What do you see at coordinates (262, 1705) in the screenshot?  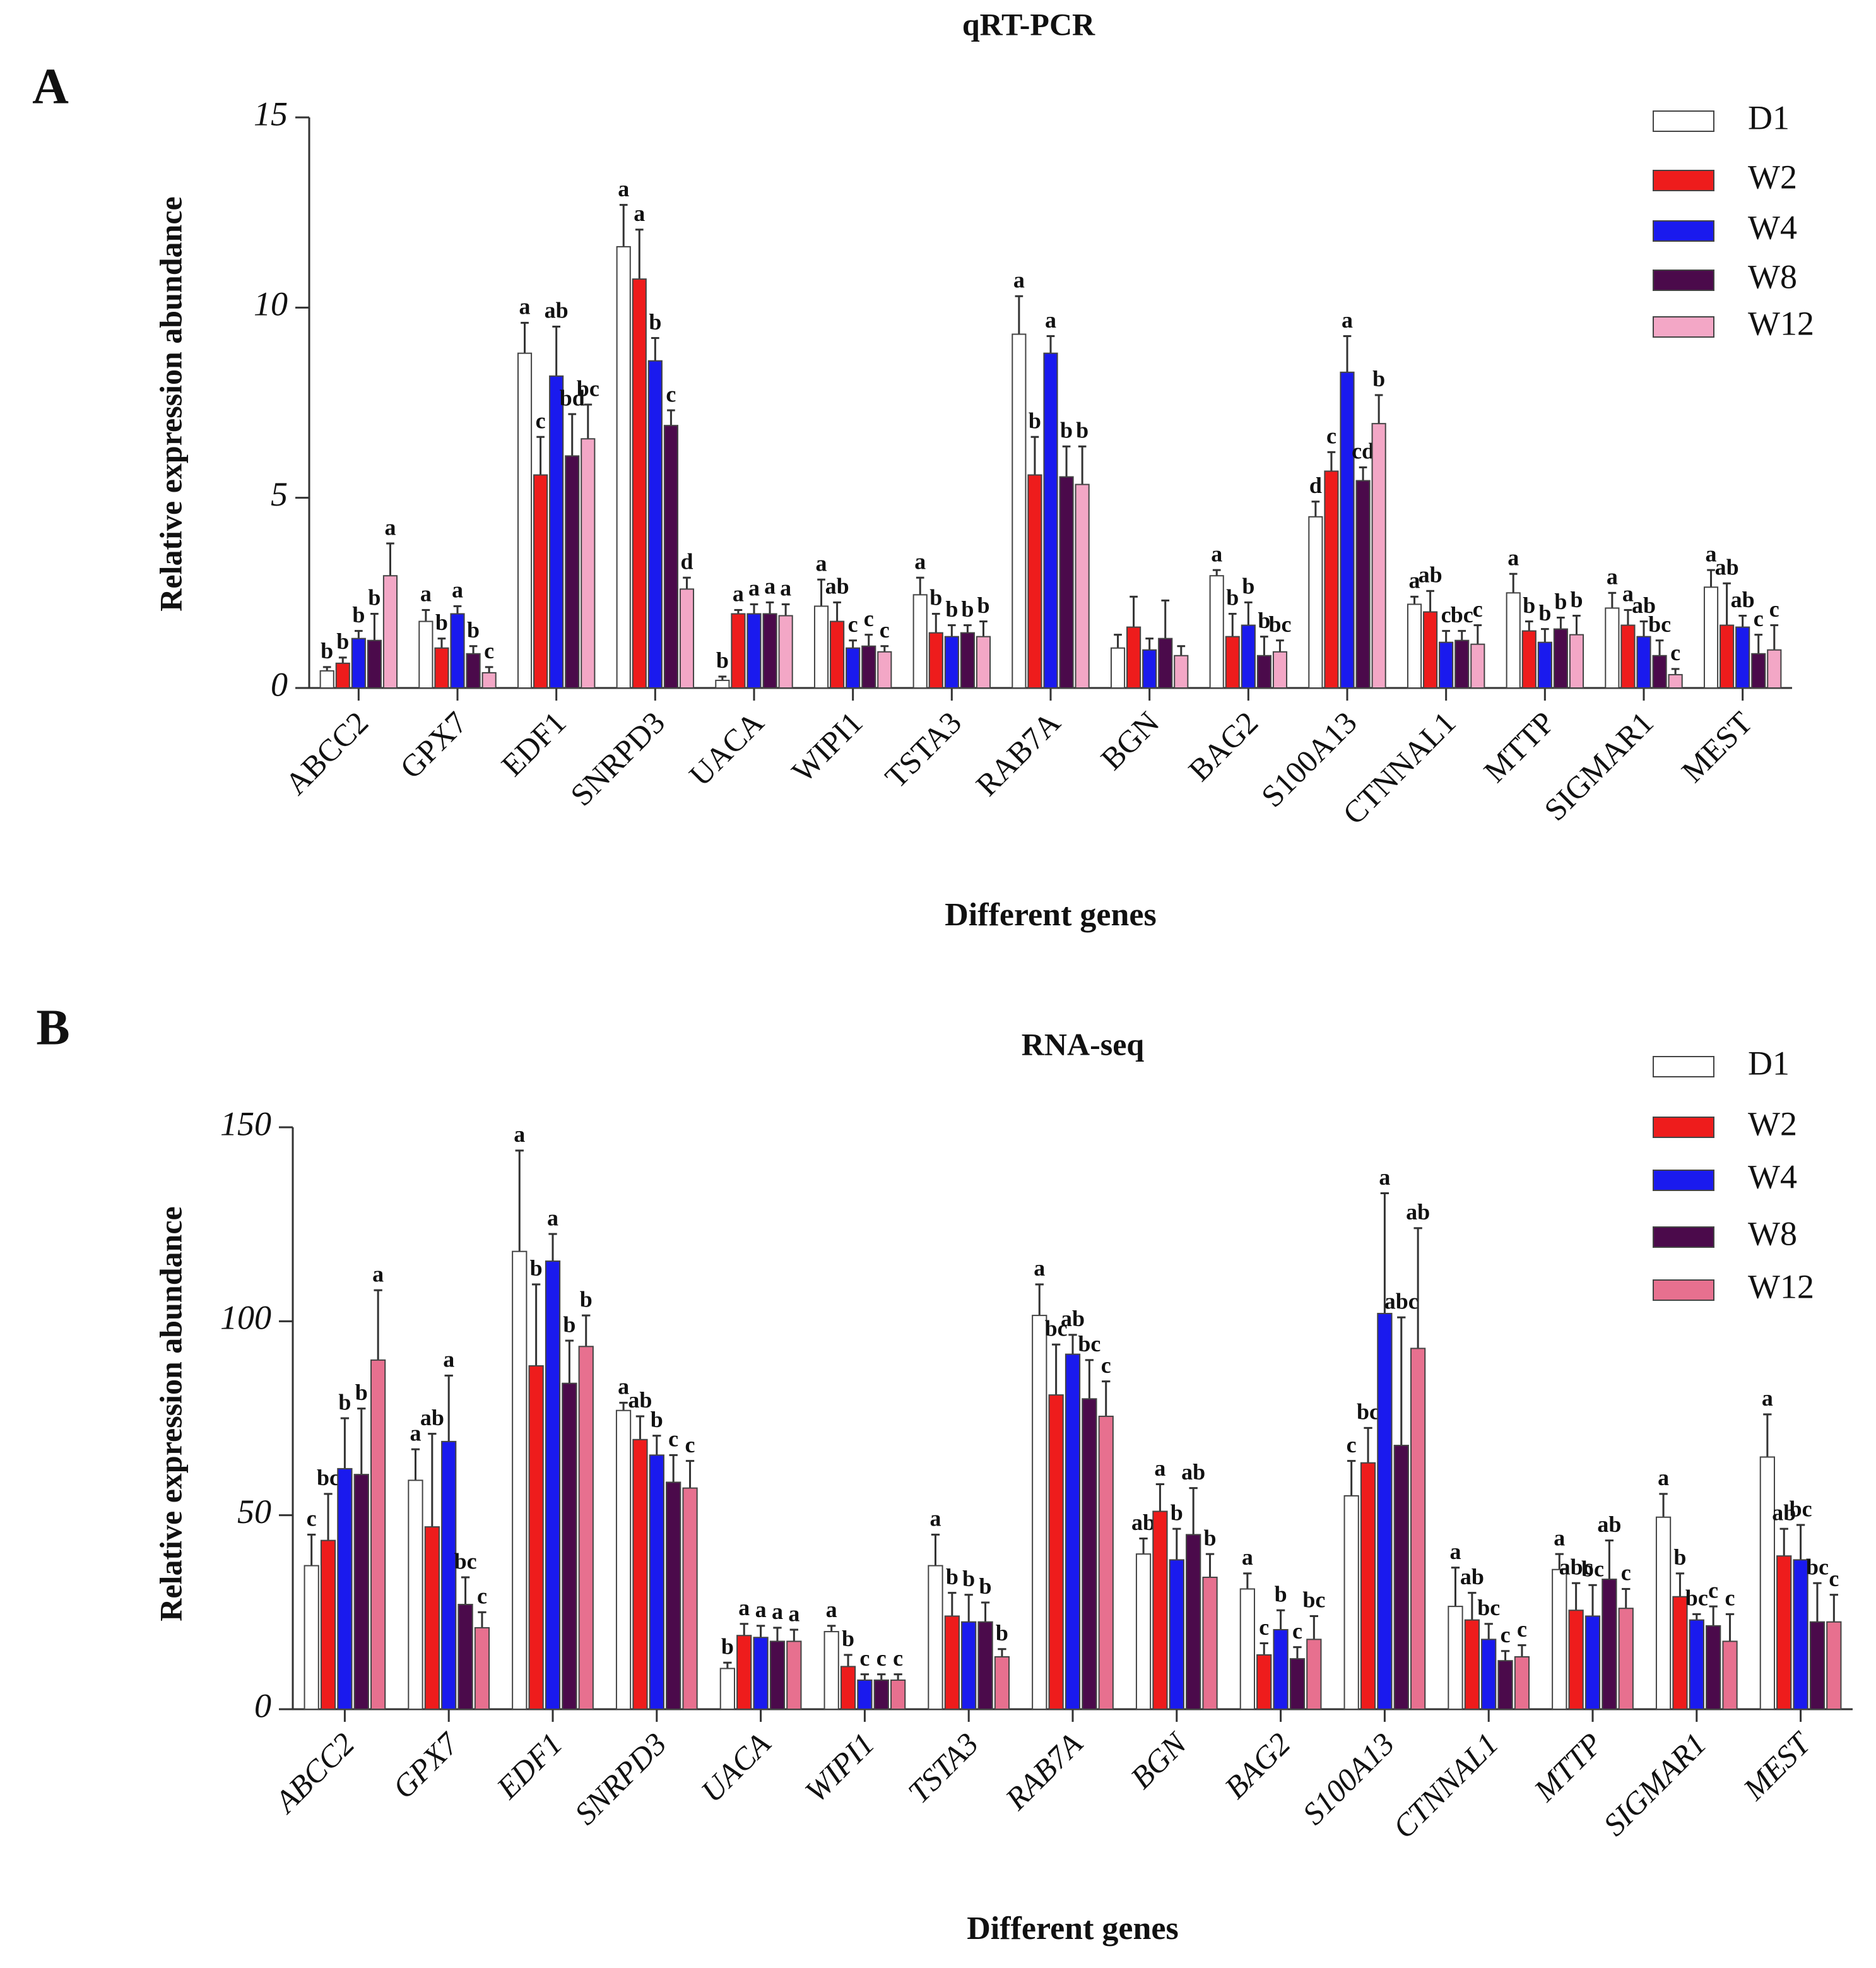 I see `y-tick-label: 0` at bounding box center [262, 1705].